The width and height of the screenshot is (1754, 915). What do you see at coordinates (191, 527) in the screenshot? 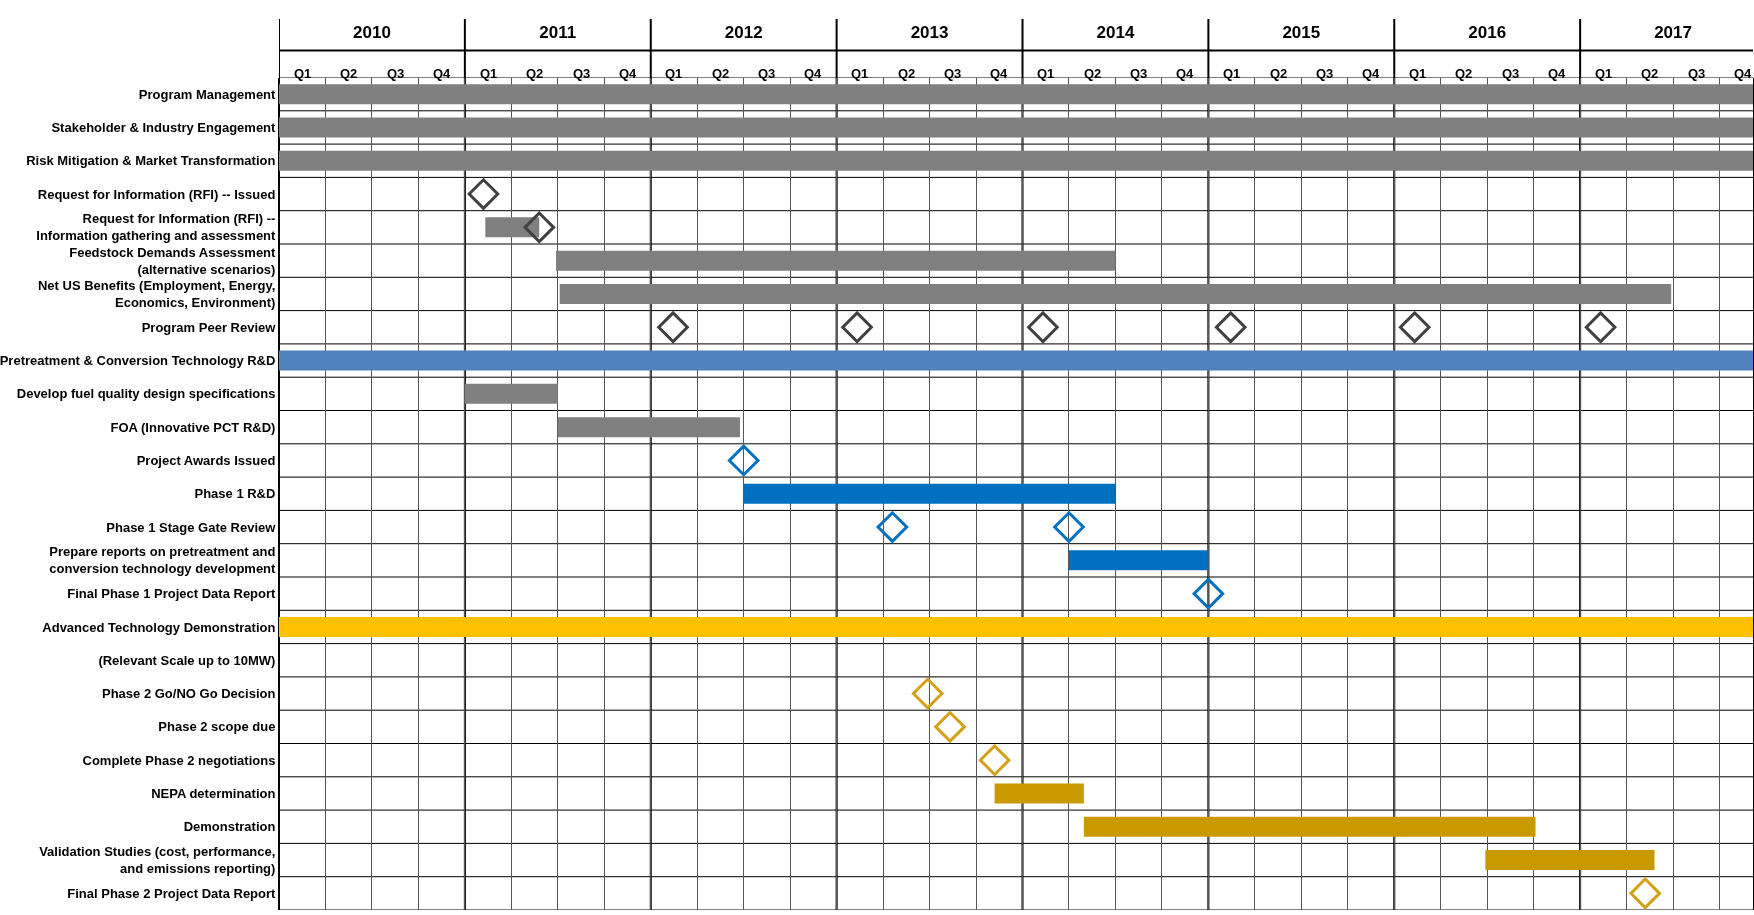
I see `y-tick-label: Phase 1 Stage Gate Review` at bounding box center [191, 527].